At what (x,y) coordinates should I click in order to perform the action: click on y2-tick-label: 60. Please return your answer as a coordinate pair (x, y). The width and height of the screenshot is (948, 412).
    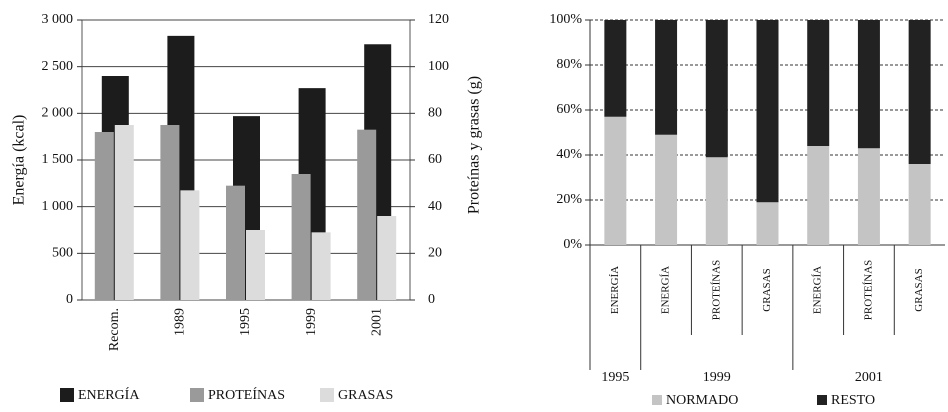
    Looking at the image, I should click on (435, 159).